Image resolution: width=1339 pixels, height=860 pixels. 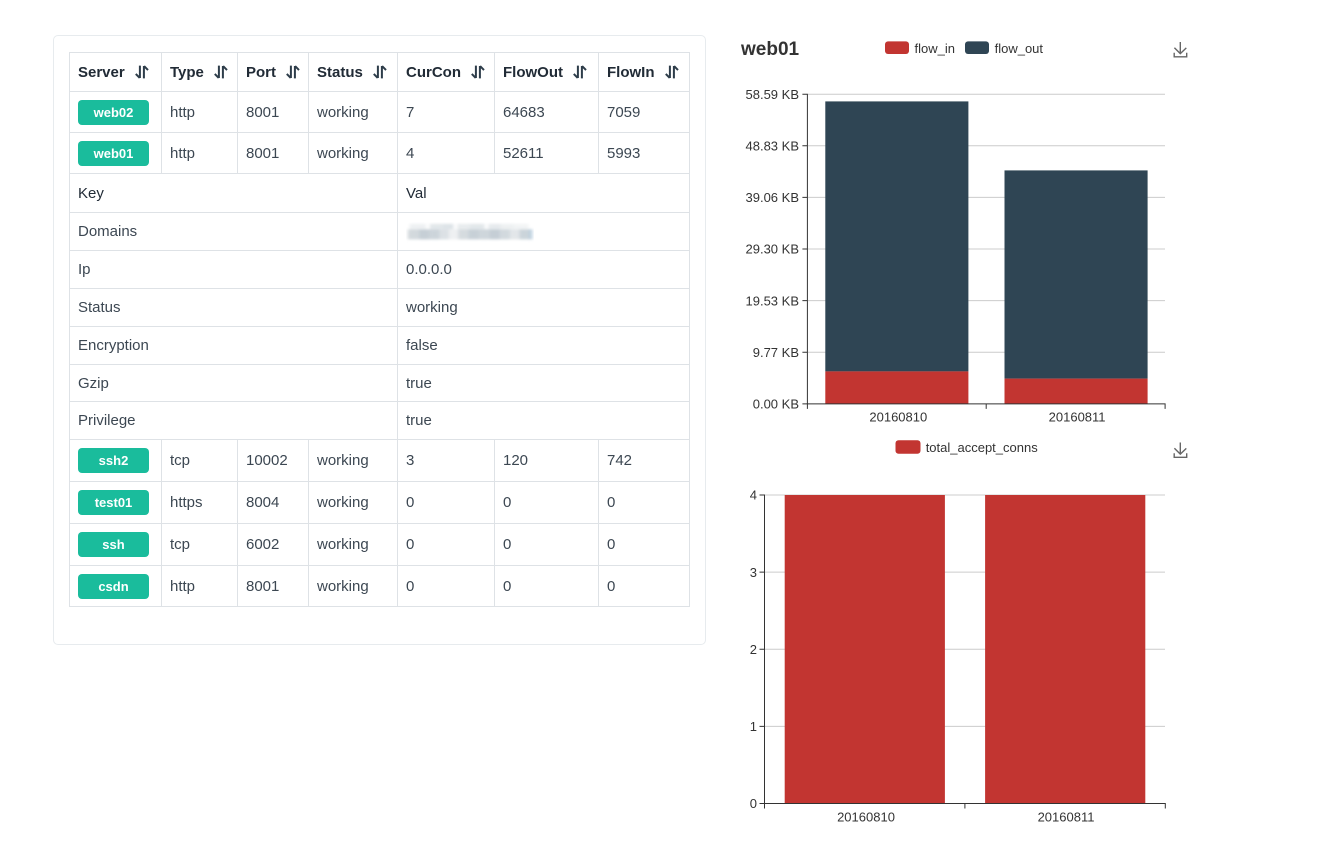 I want to click on svg-text: 39.06 KB, so click(x=773, y=197).